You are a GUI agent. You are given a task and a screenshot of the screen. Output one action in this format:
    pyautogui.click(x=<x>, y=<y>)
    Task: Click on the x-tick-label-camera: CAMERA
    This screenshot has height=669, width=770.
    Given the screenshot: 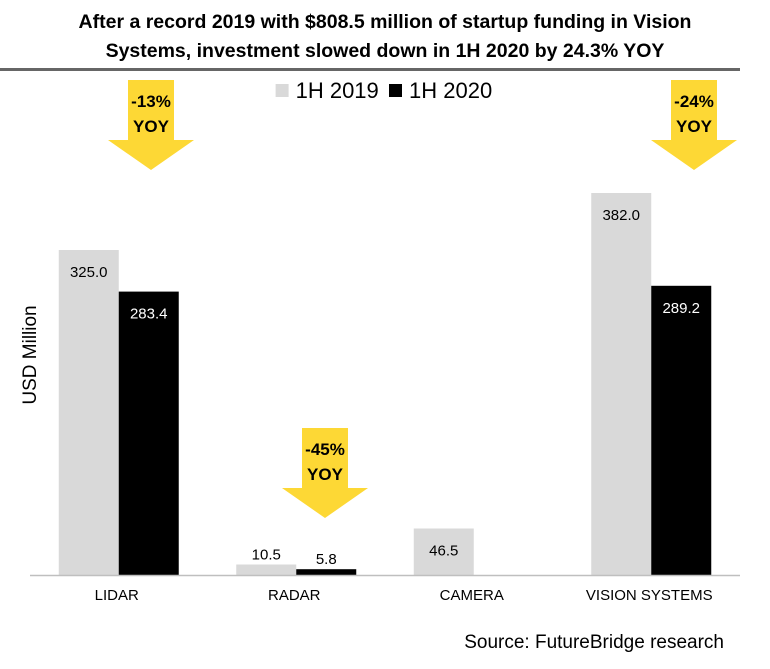 What is the action you would take?
    pyautogui.click(x=472, y=595)
    